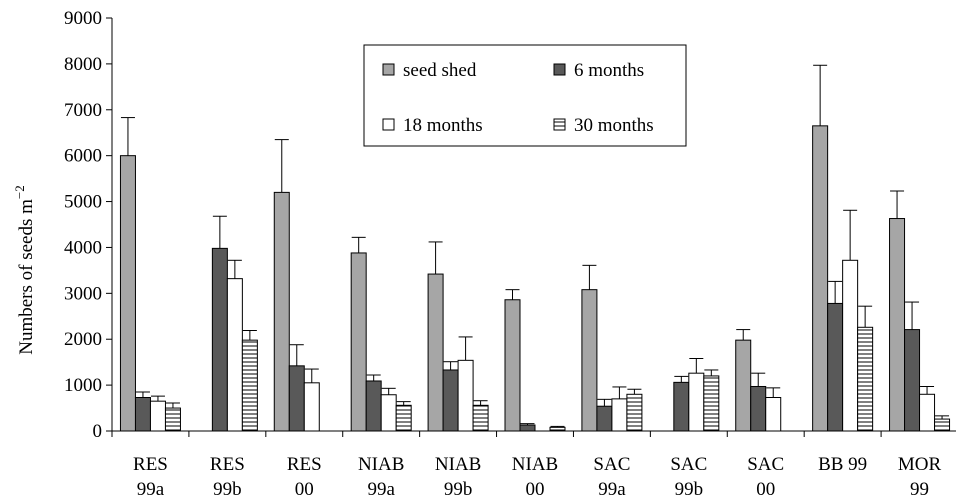 The height and width of the screenshot is (501, 956). Describe the element at coordinates (533, 433) in the screenshot. I see `x-axis` at that location.